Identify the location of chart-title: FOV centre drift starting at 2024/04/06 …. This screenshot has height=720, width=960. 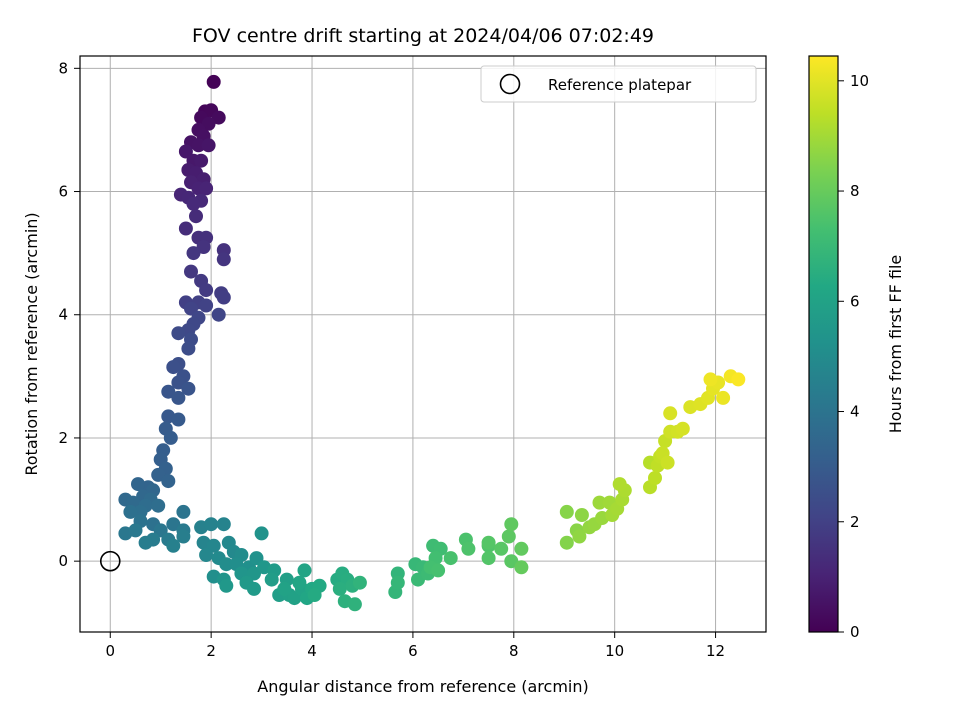
(423, 36).